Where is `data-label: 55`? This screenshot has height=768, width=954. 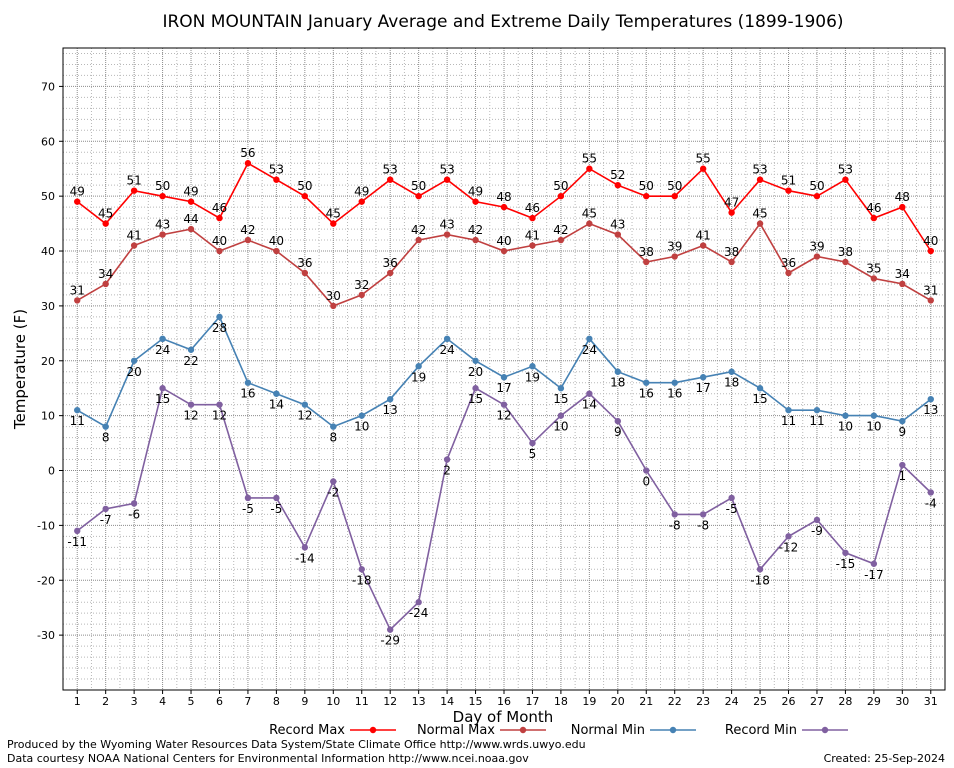 data-label: 55 is located at coordinates (589, 159).